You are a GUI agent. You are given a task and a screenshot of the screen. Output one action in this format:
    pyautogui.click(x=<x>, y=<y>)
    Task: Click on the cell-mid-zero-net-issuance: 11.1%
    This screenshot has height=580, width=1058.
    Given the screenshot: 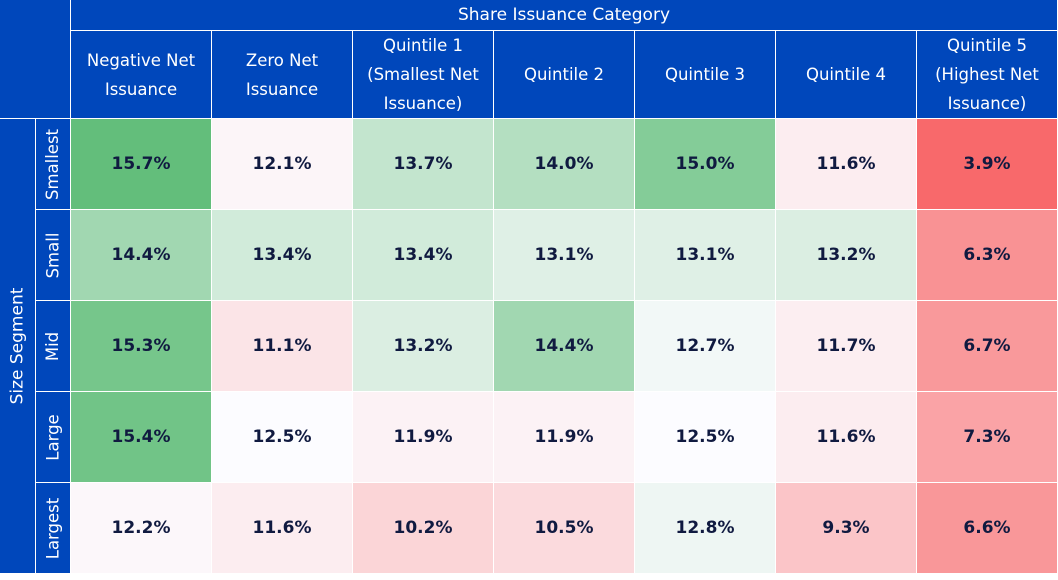 What is the action you would take?
    pyautogui.click(x=282, y=346)
    